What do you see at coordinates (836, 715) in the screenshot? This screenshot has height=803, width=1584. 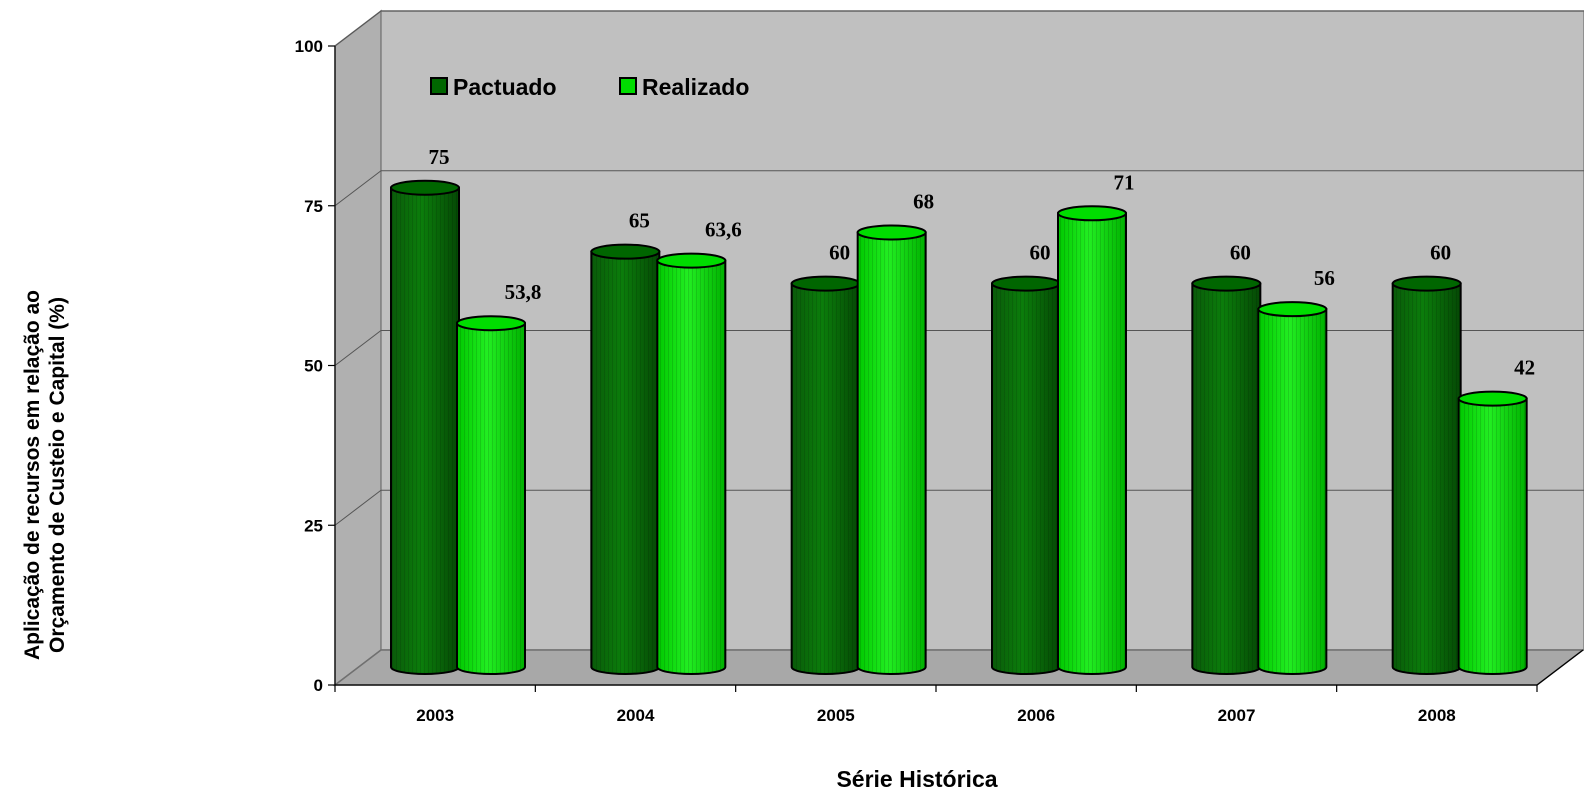 I see `x-tick-label: 2005` at bounding box center [836, 715].